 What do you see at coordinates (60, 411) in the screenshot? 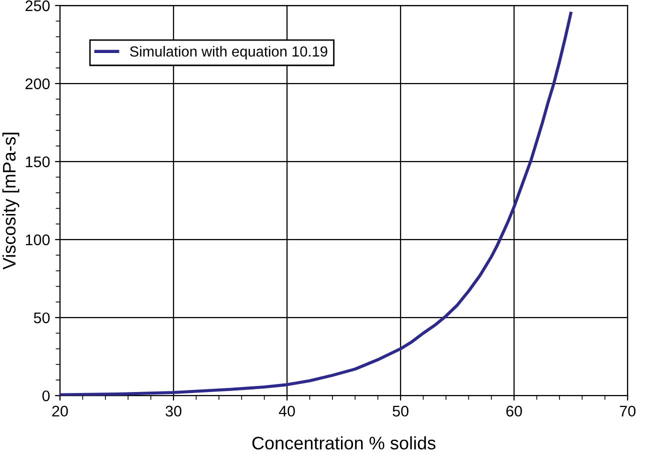
I see `x-tick-label: 20` at bounding box center [60, 411].